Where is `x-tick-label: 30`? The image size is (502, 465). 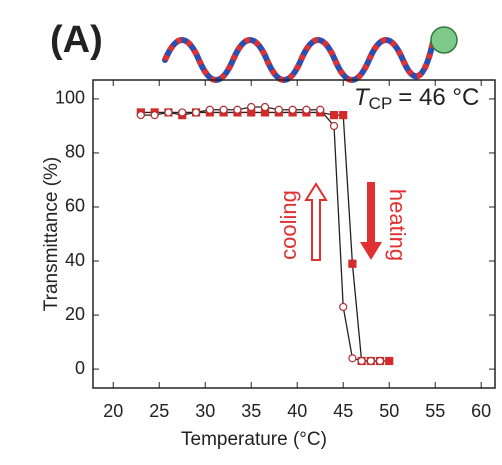
x-tick-label: 30 is located at coordinates (205, 411).